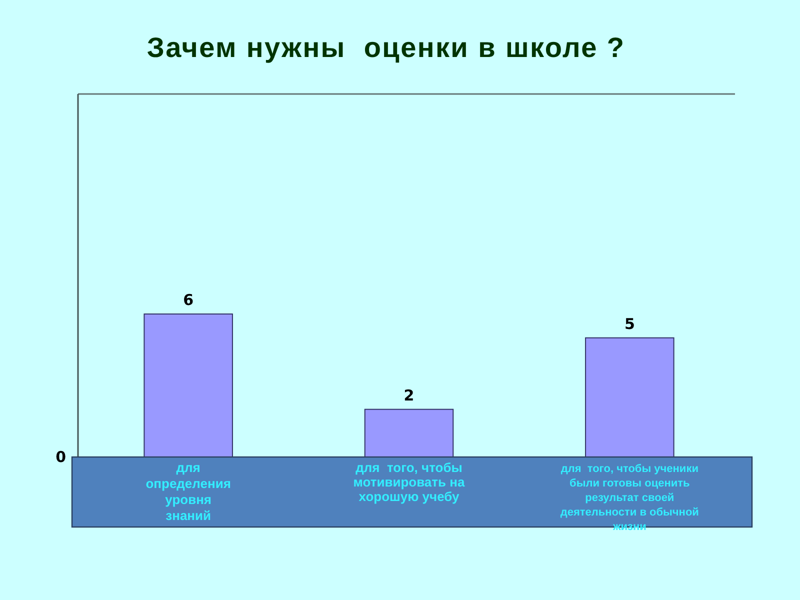  Describe the element at coordinates (188, 300) in the screenshot. I see `data-label: 6` at that location.